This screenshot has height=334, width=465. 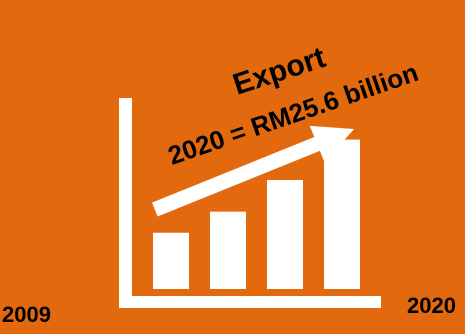 I want to click on trend-arrow-shaft, so click(x=237, y=176).